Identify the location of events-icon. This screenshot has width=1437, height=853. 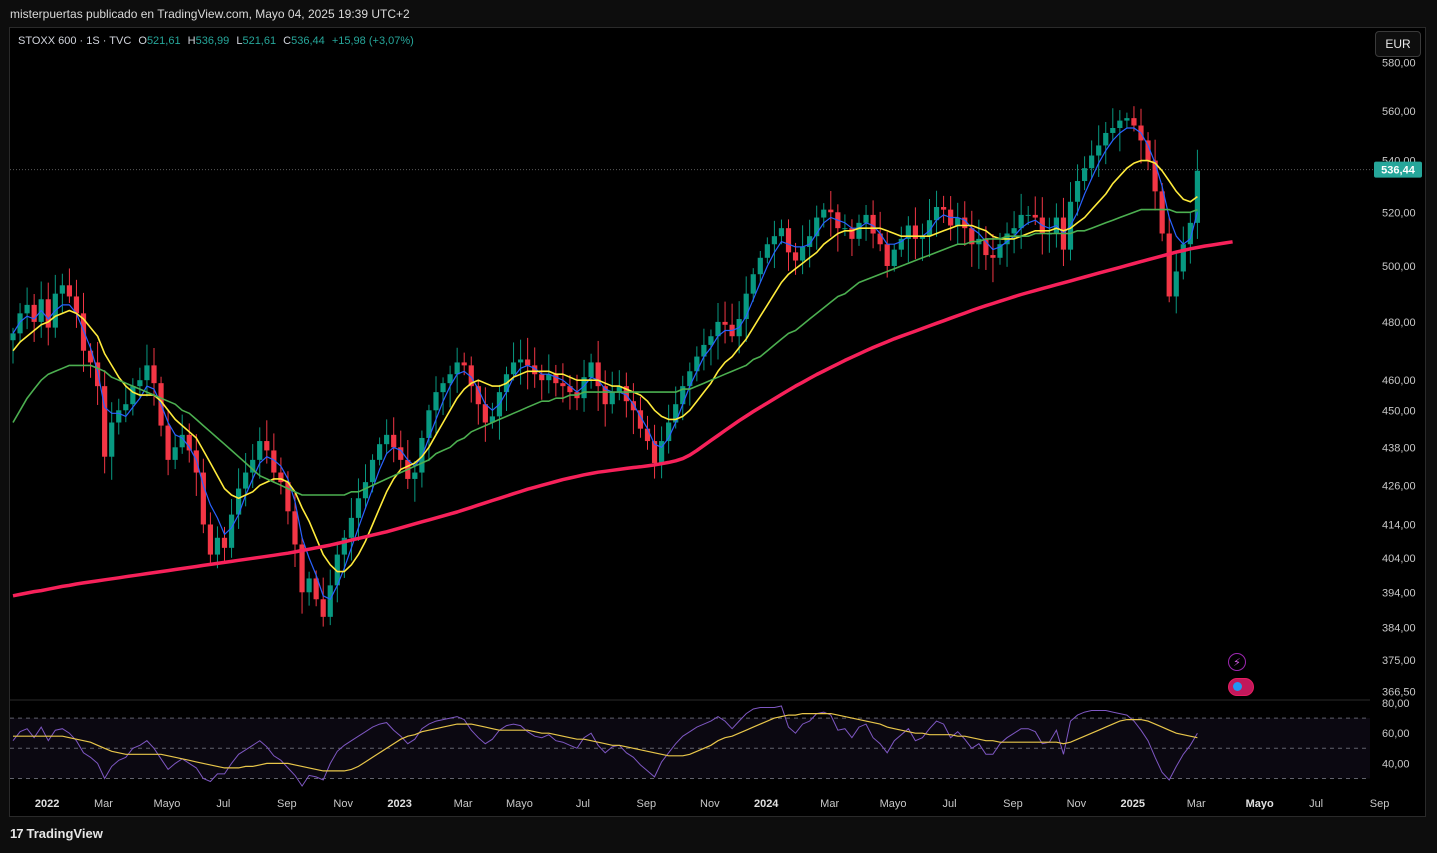
(1241, 687).